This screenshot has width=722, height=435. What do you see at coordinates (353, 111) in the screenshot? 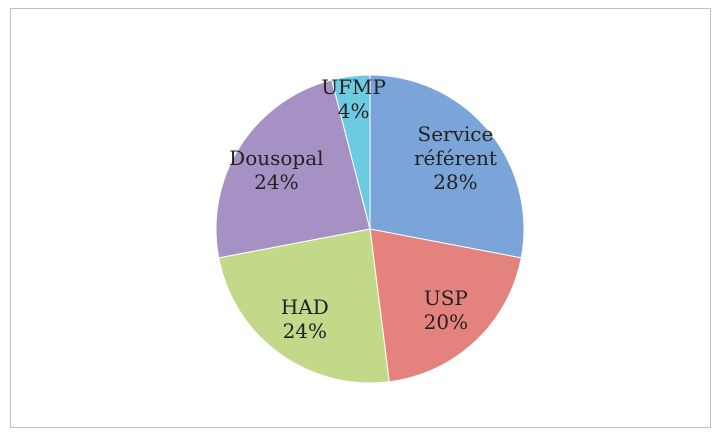
I see `value-label: 4%` at bounding box center [353, 111].